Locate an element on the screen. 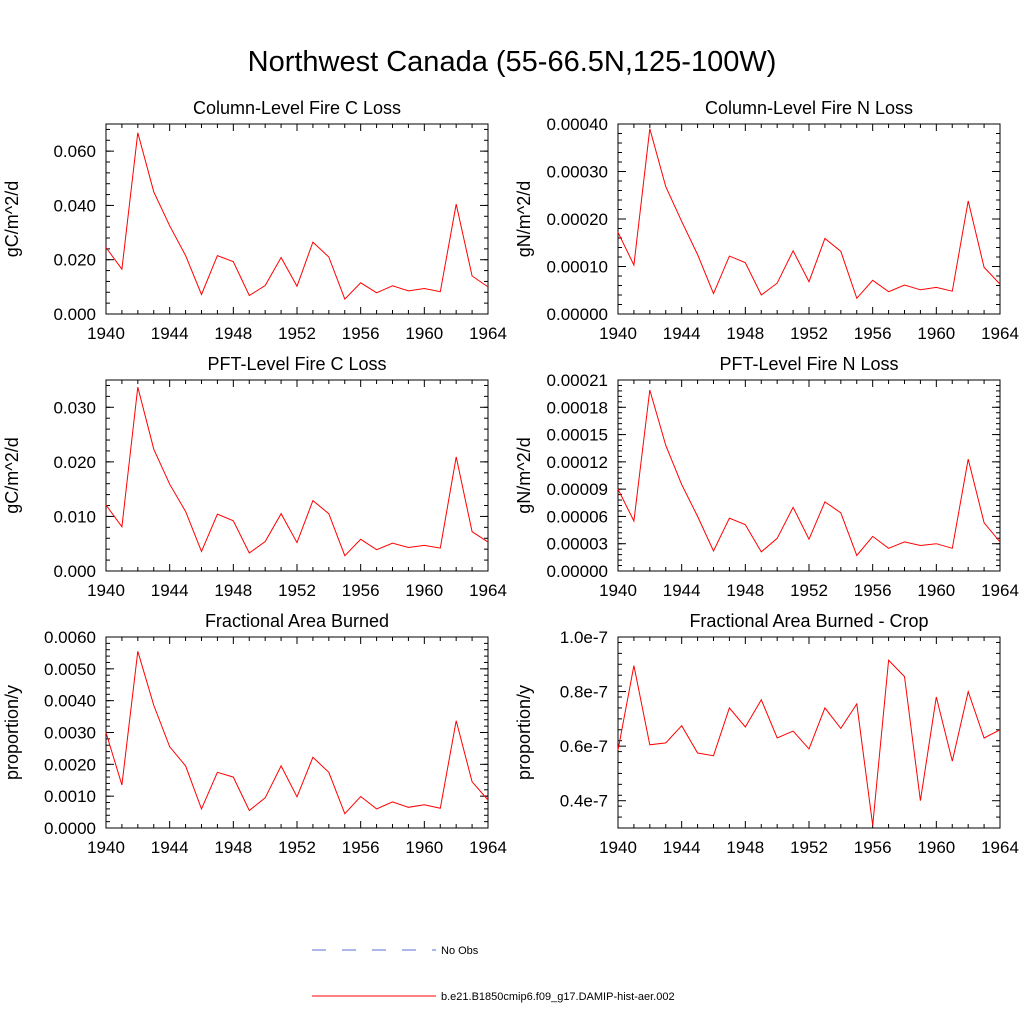 This screenshot has height=1024, width=1024. y-tick-label: 0.0000 is located at coordinates (70, 828).